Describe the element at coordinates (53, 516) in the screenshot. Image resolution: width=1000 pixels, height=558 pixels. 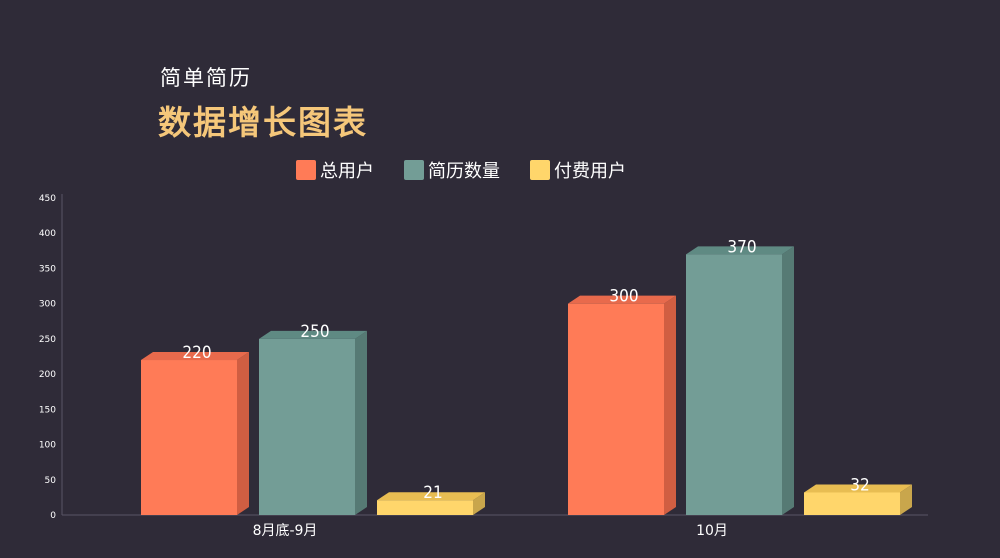
I see `y-tick-label: 0` at that location.